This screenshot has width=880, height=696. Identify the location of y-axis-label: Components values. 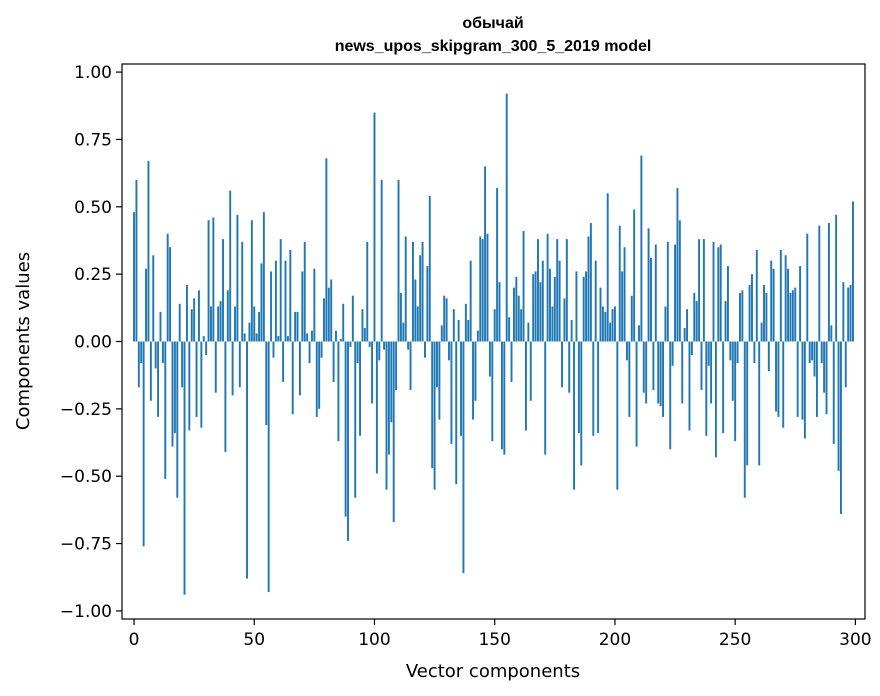
(23, 341).